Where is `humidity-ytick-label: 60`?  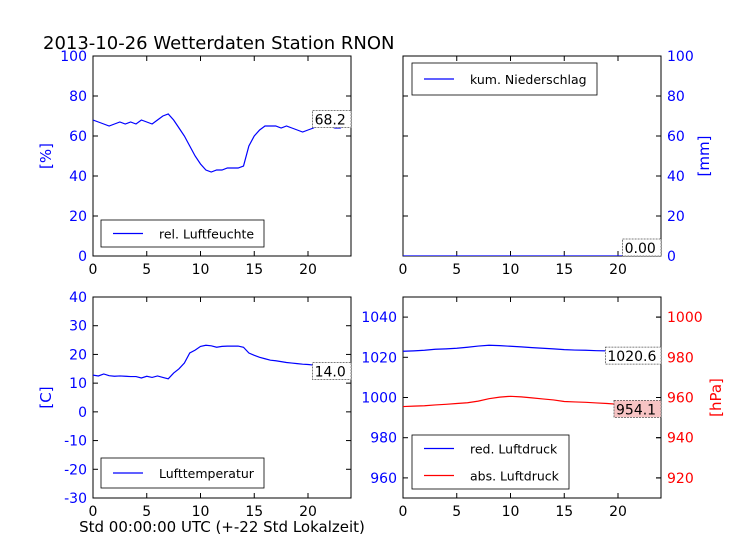 humidity-ytick-label: 60 is located at coordinates (78, 137).